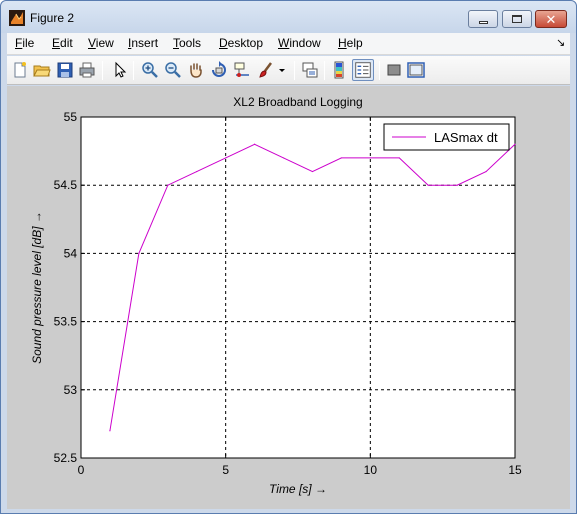 The height and width of the screenshot is (514, 577). I want to click on menu-insert: Insert, so click(143, 43).